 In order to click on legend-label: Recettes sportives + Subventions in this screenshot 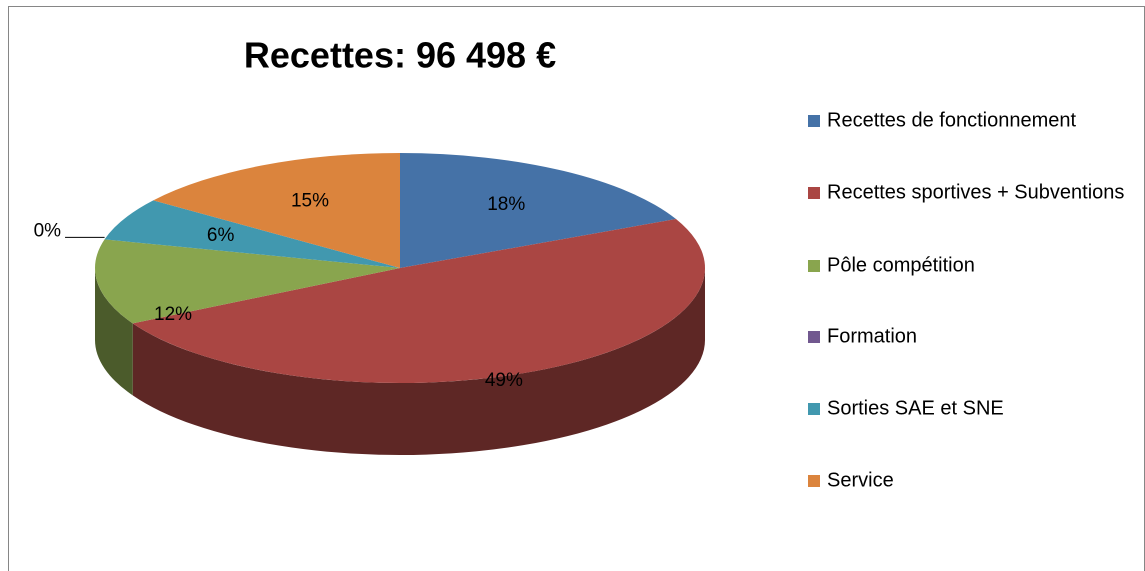, I will do `click(975, 192)`.